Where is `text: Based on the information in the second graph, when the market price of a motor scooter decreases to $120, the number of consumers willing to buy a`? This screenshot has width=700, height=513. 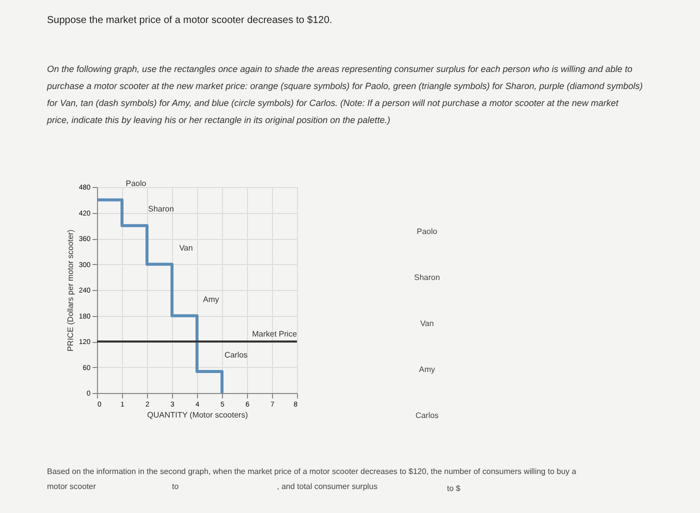 text: Based on the information in the second graph, when the market price of a motor scooter decreases to $120, the number of consumers willing to buy a is located at coordinates (312, 471).